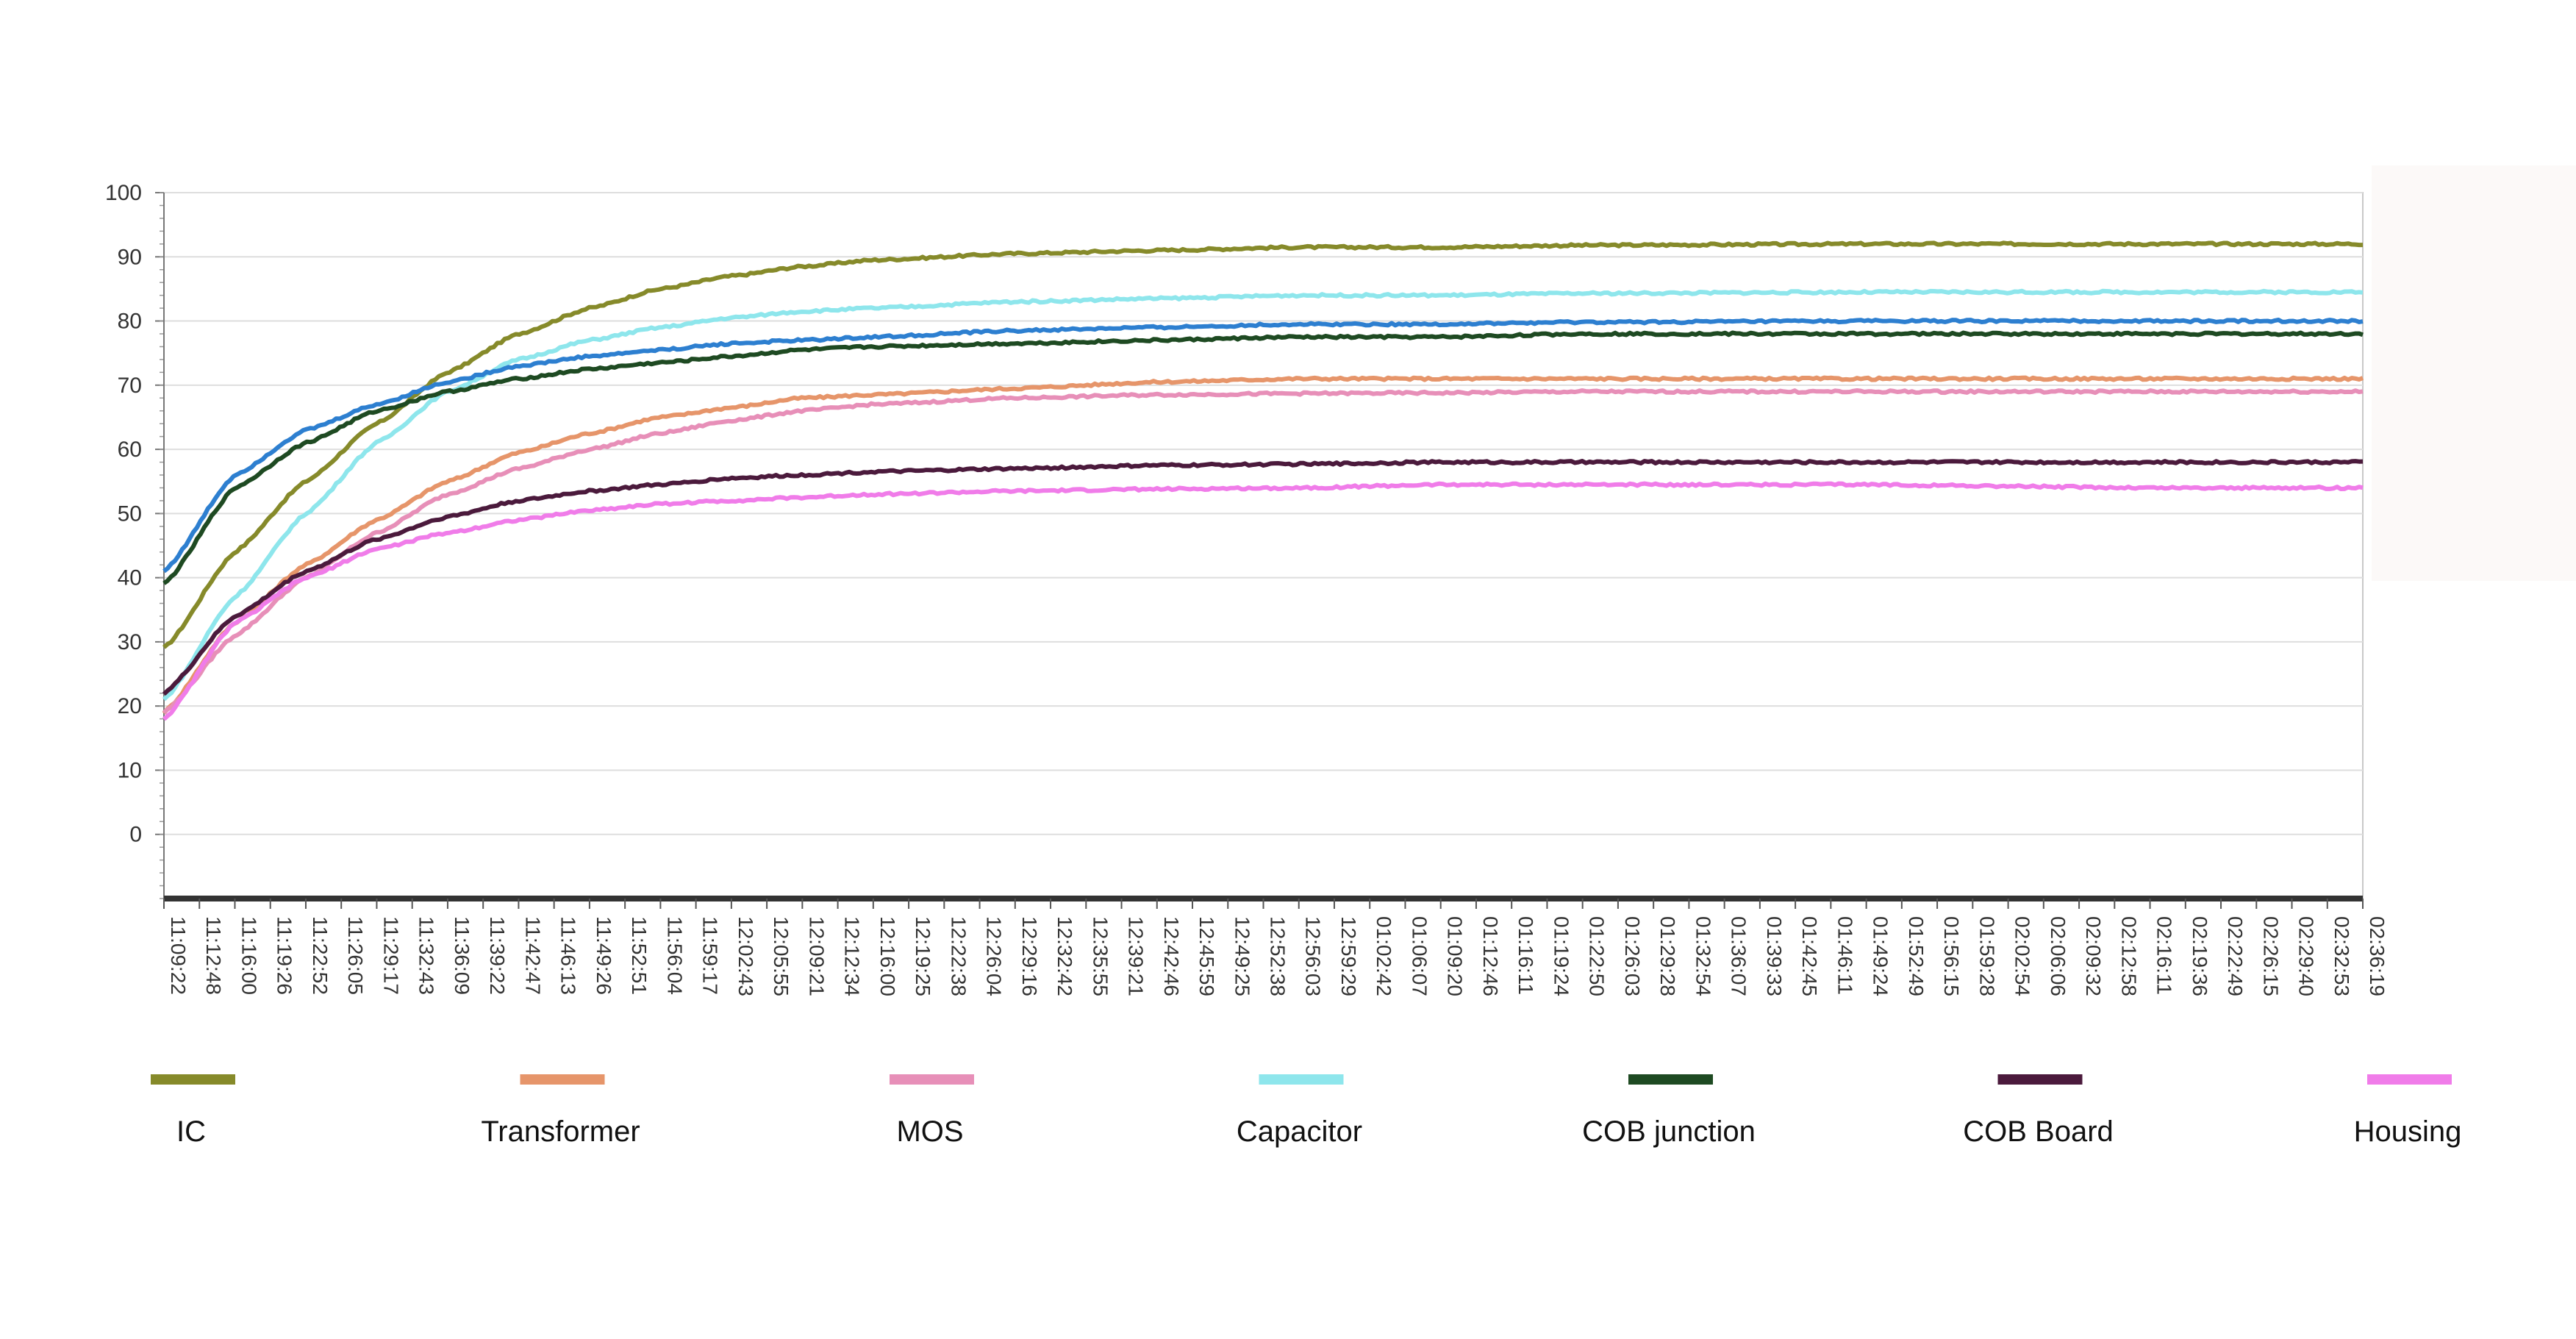 The height and width of the screenshot is (1339, 2576). I want to click on x-tick-label: 11:22:52, so click(320, 956).